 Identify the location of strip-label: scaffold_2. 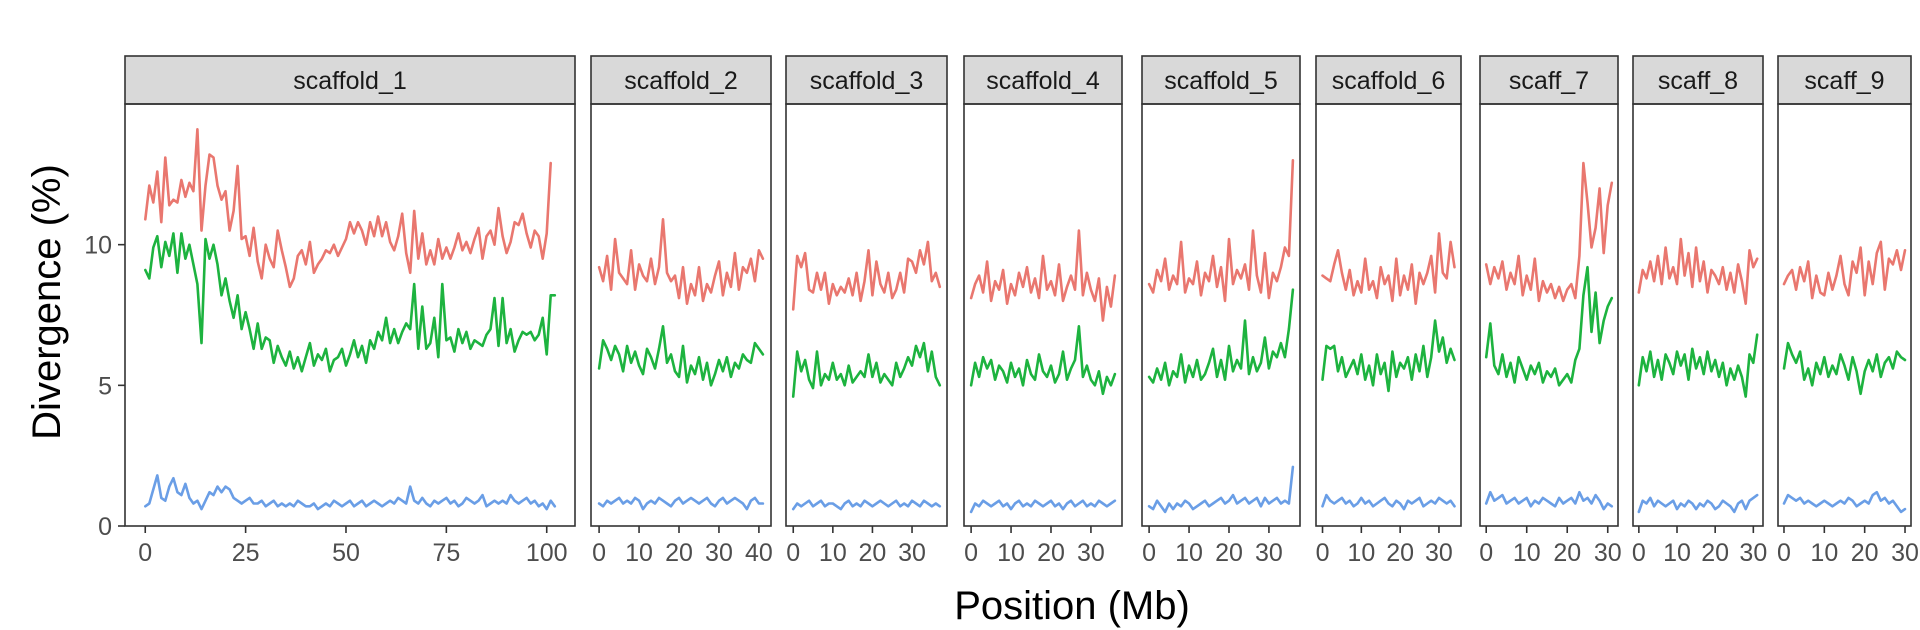
(681, 81).